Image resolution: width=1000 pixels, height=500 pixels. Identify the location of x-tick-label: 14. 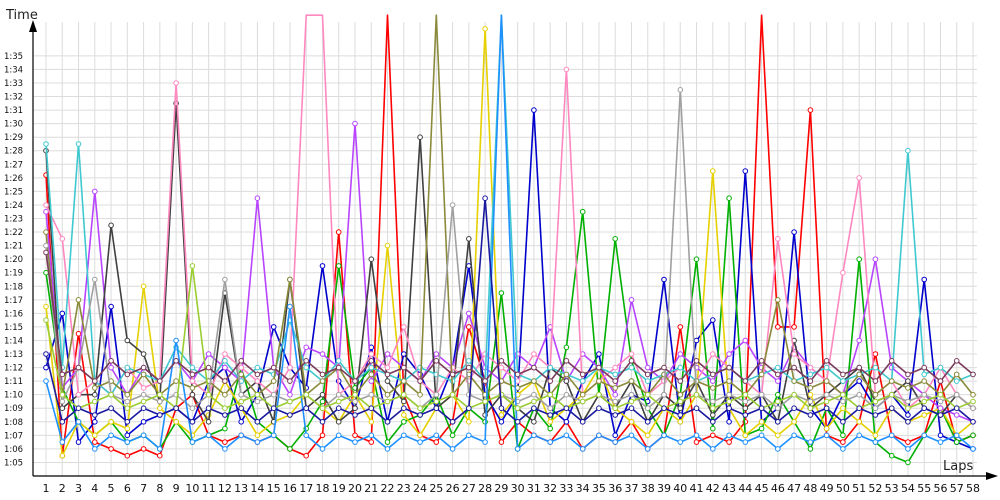
(257, 488).